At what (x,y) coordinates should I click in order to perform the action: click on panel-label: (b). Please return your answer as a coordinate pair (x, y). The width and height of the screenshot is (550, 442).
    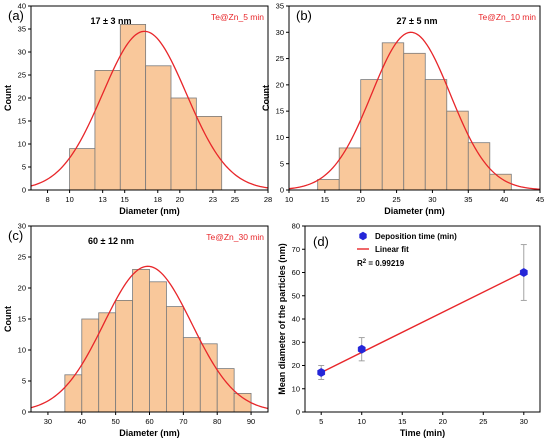
    Looking at the image, I should click on (304, 15).